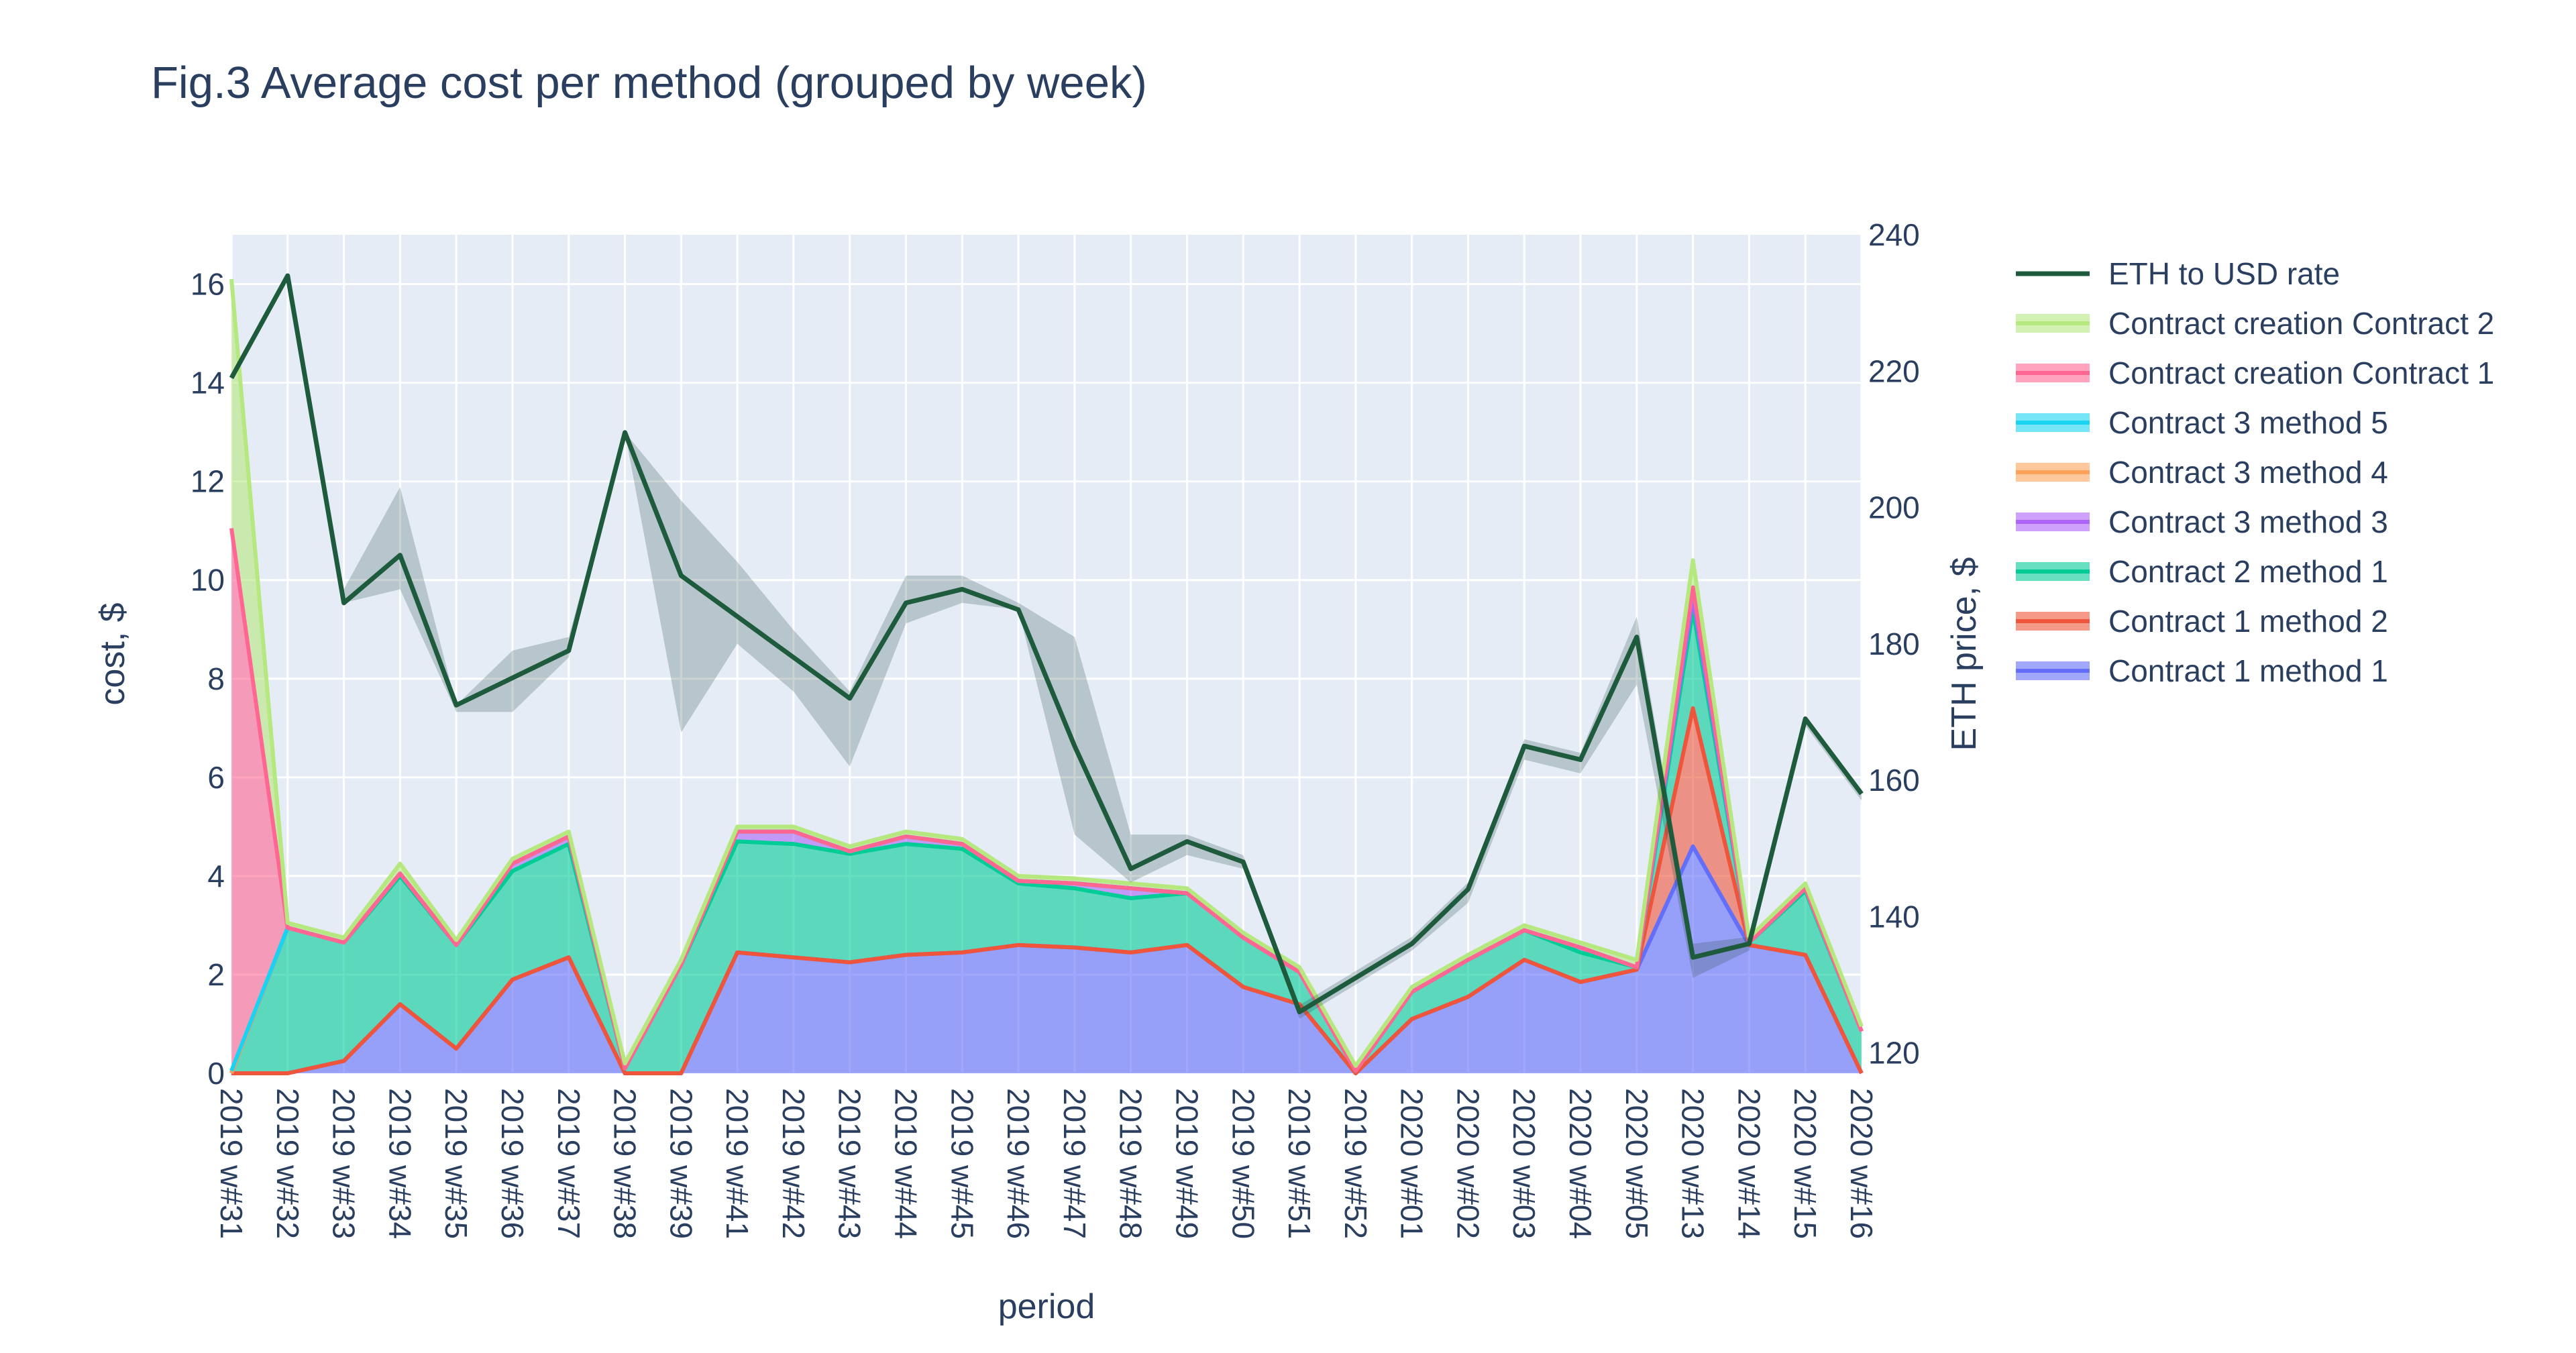  What do you see at coordinates (1894, 916) in the screenshot?
I see `y2-tick-label: 140` at bounding box center [1894, 916].